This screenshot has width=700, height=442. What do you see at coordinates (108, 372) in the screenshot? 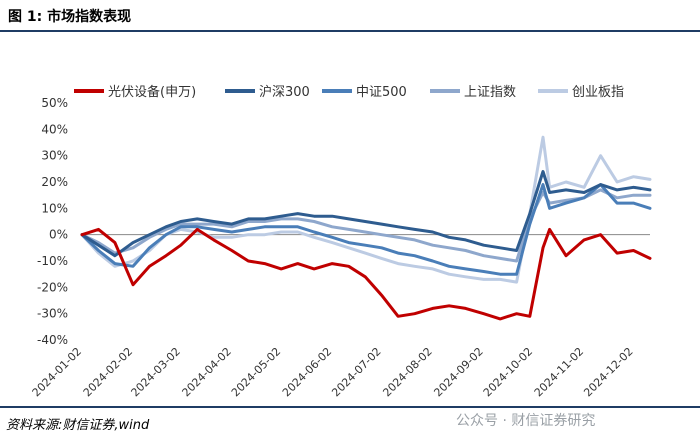
I see `x-tick-label: 2024-02-02` at bounding box center [108, 372].